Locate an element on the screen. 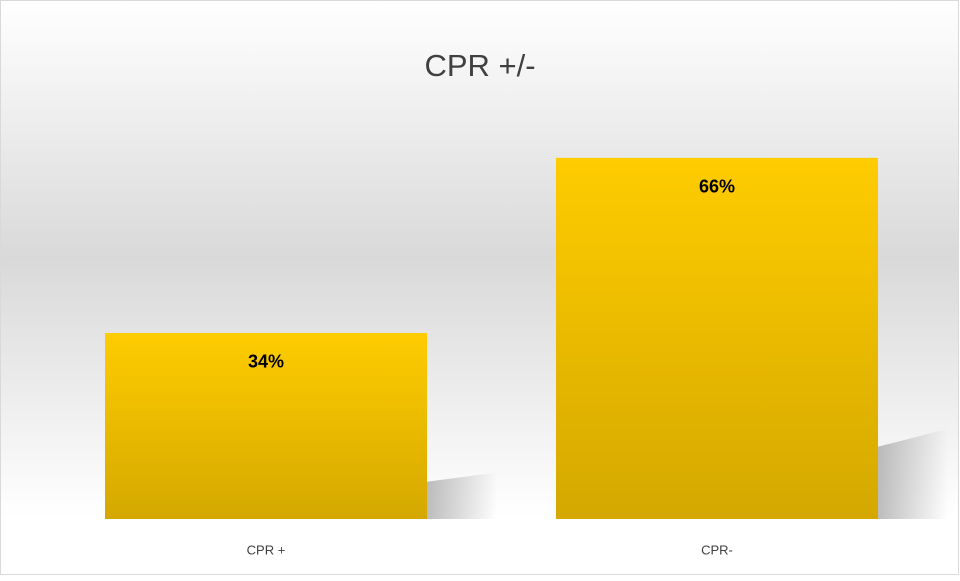  x-tick-label: CPR + is located at coordinates (266, 549).